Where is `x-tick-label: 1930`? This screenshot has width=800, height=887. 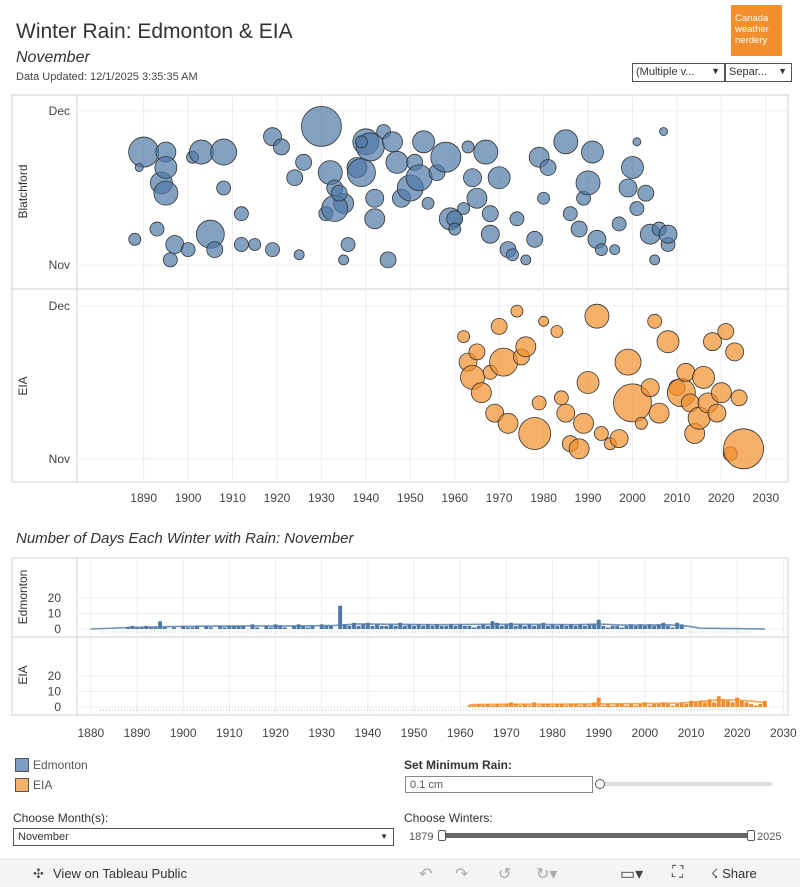 x-tick-label: 1930 is located at coordinates (321, 498).